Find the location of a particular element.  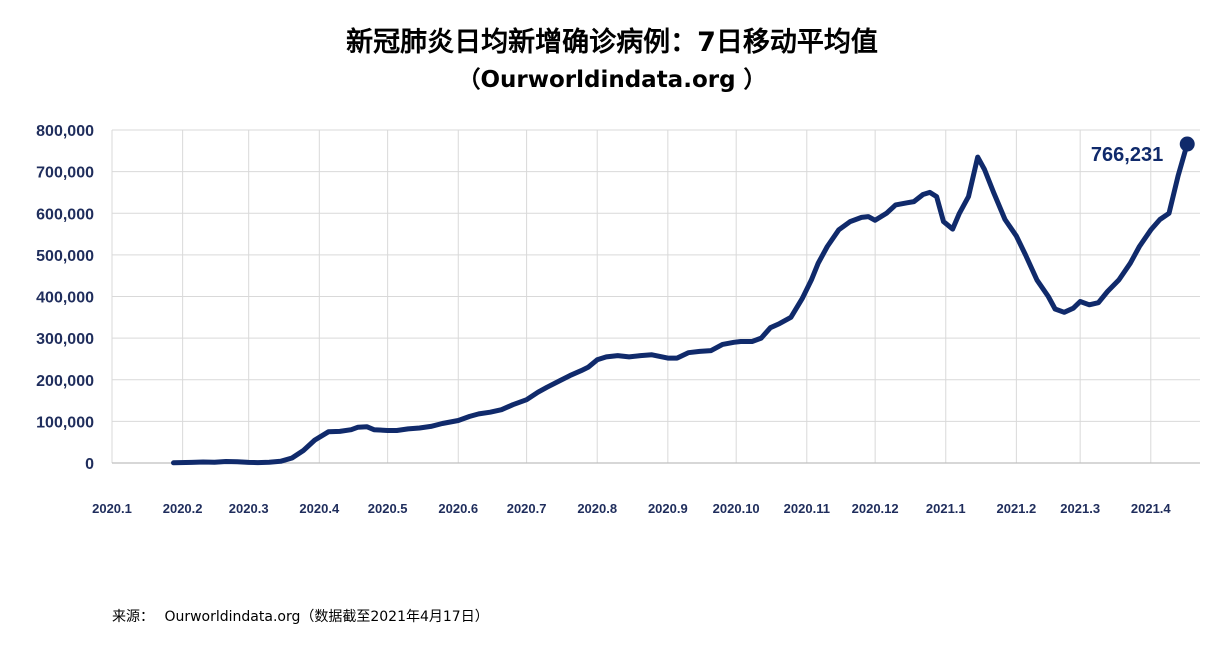

y-tick-label: 100,000 is located at coordinates (65, 422).